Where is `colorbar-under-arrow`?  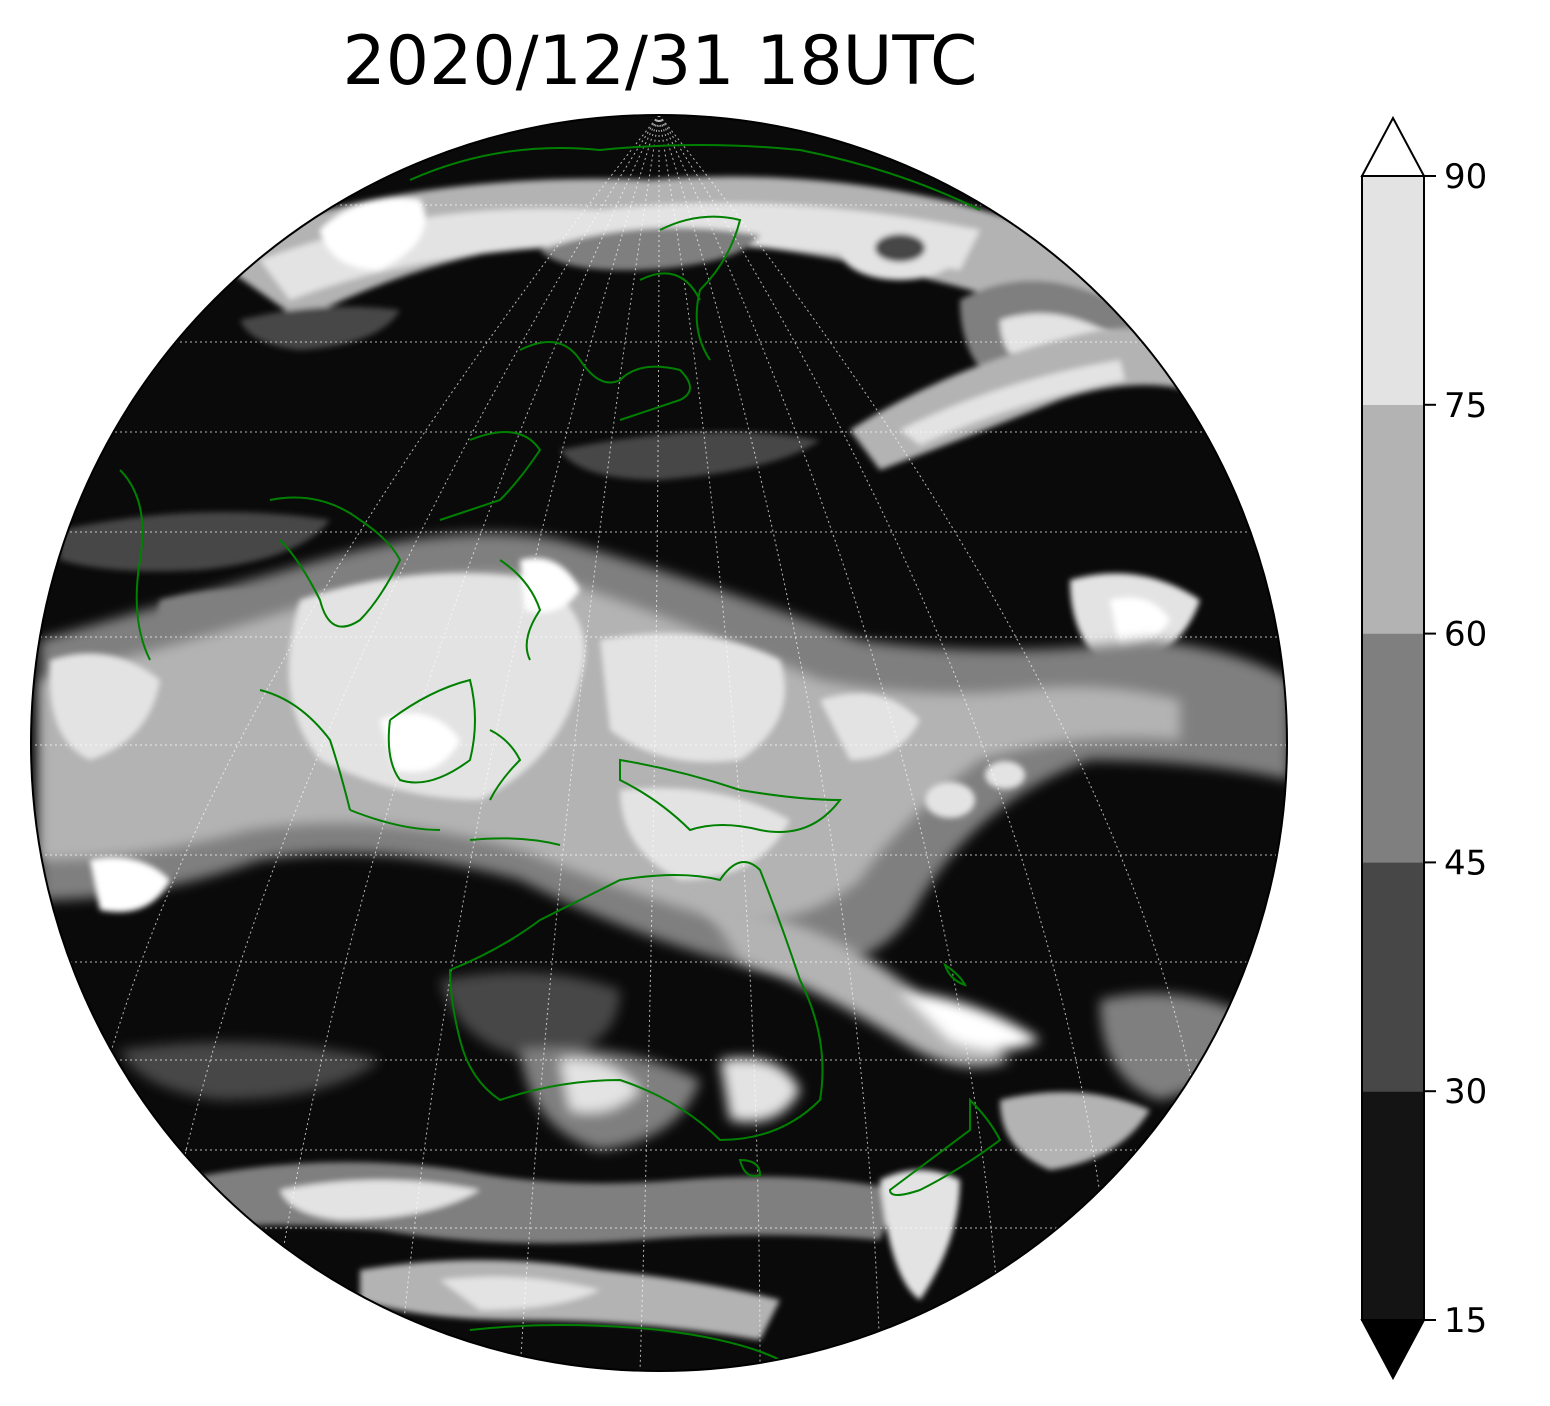 colorbar-under-arrow is located at coordinates (1393, 1350).